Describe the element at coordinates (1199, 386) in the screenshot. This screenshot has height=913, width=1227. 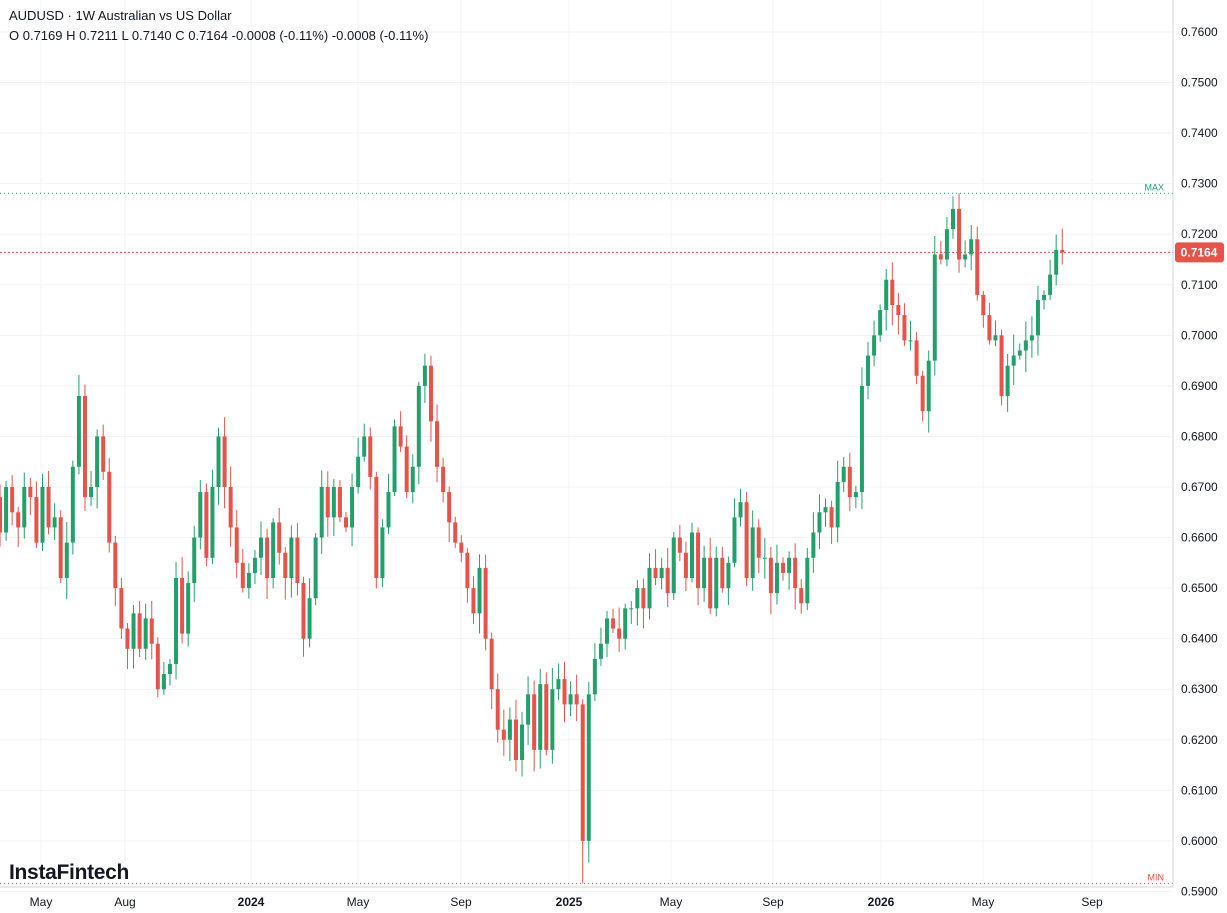
I see `y-tick-label: 0.6900` at that location.